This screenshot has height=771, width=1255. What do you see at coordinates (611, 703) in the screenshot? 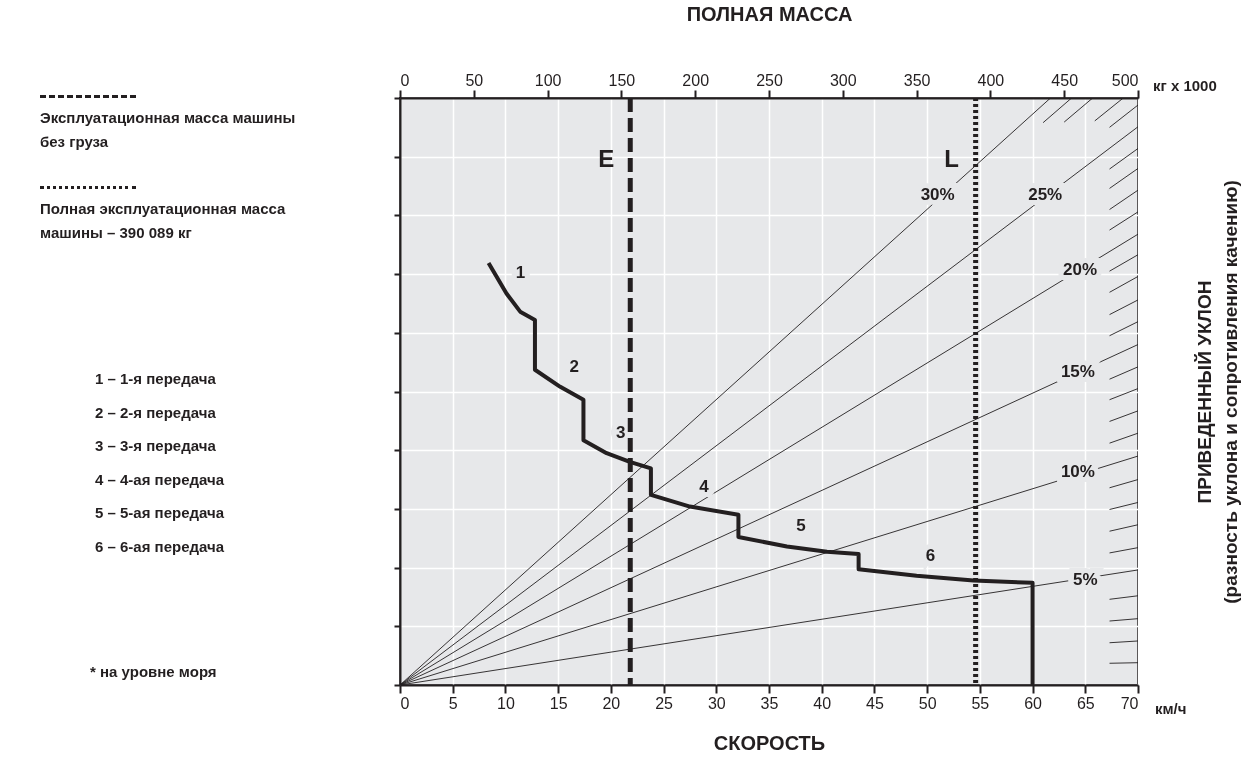
I see `x-tick-label: 20` at bounding box center [611, 703].